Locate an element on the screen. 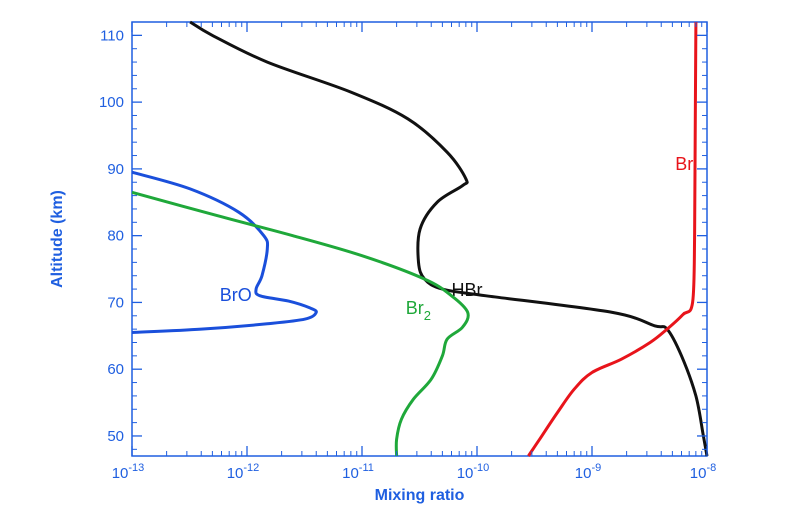  y-tick-label: 100 is located at coordinates (111, 102).